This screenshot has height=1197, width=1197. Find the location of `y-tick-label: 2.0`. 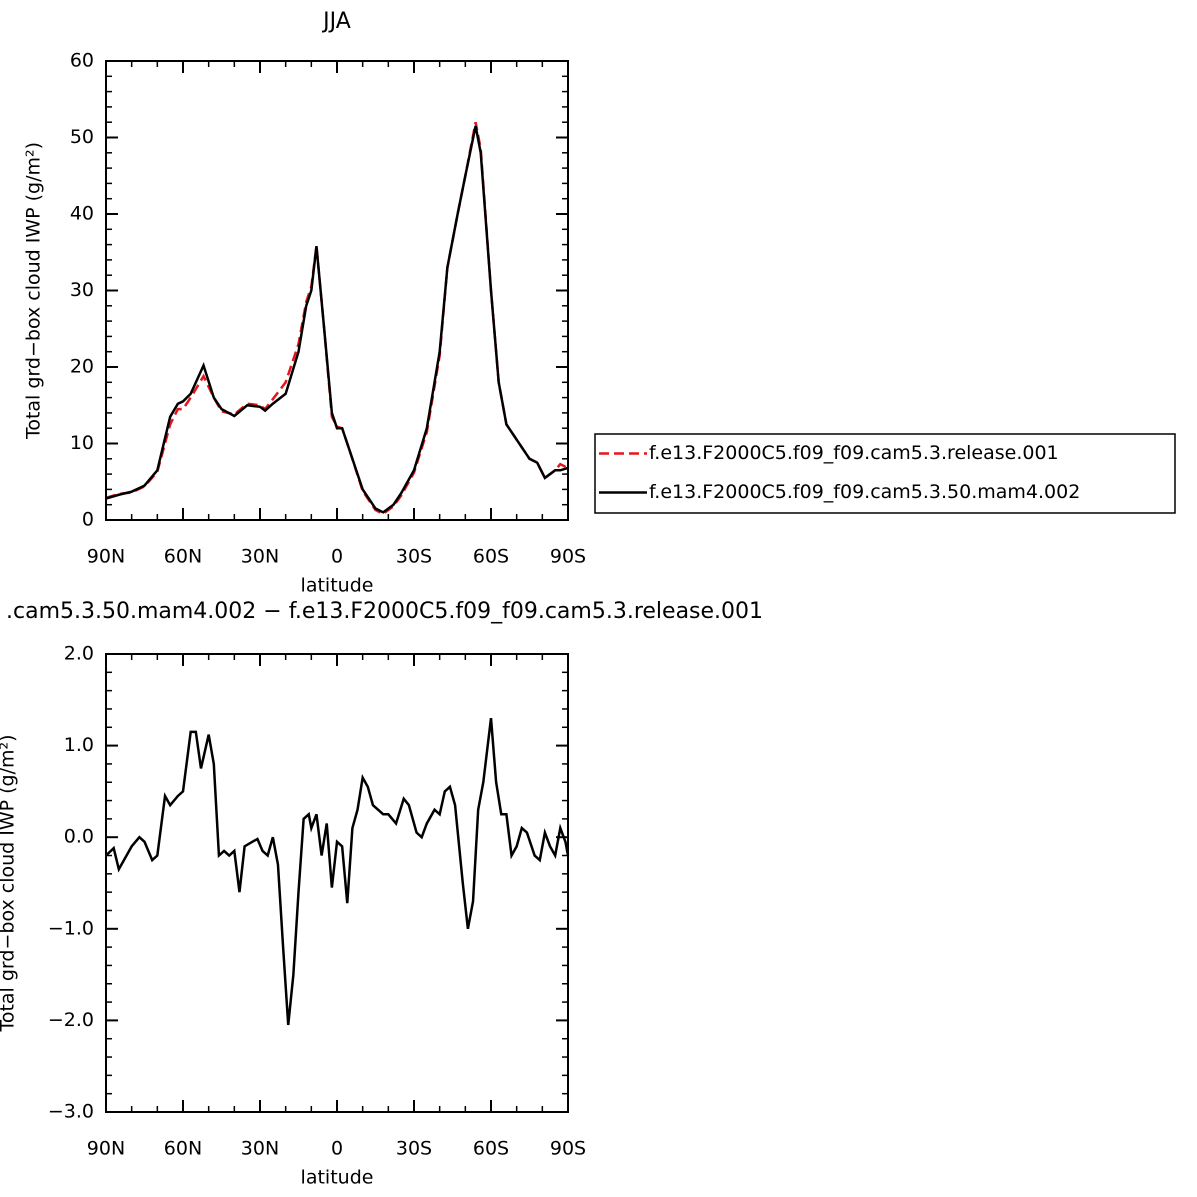

y-tick-label: 2.0 is located at coordinates (79, 654).